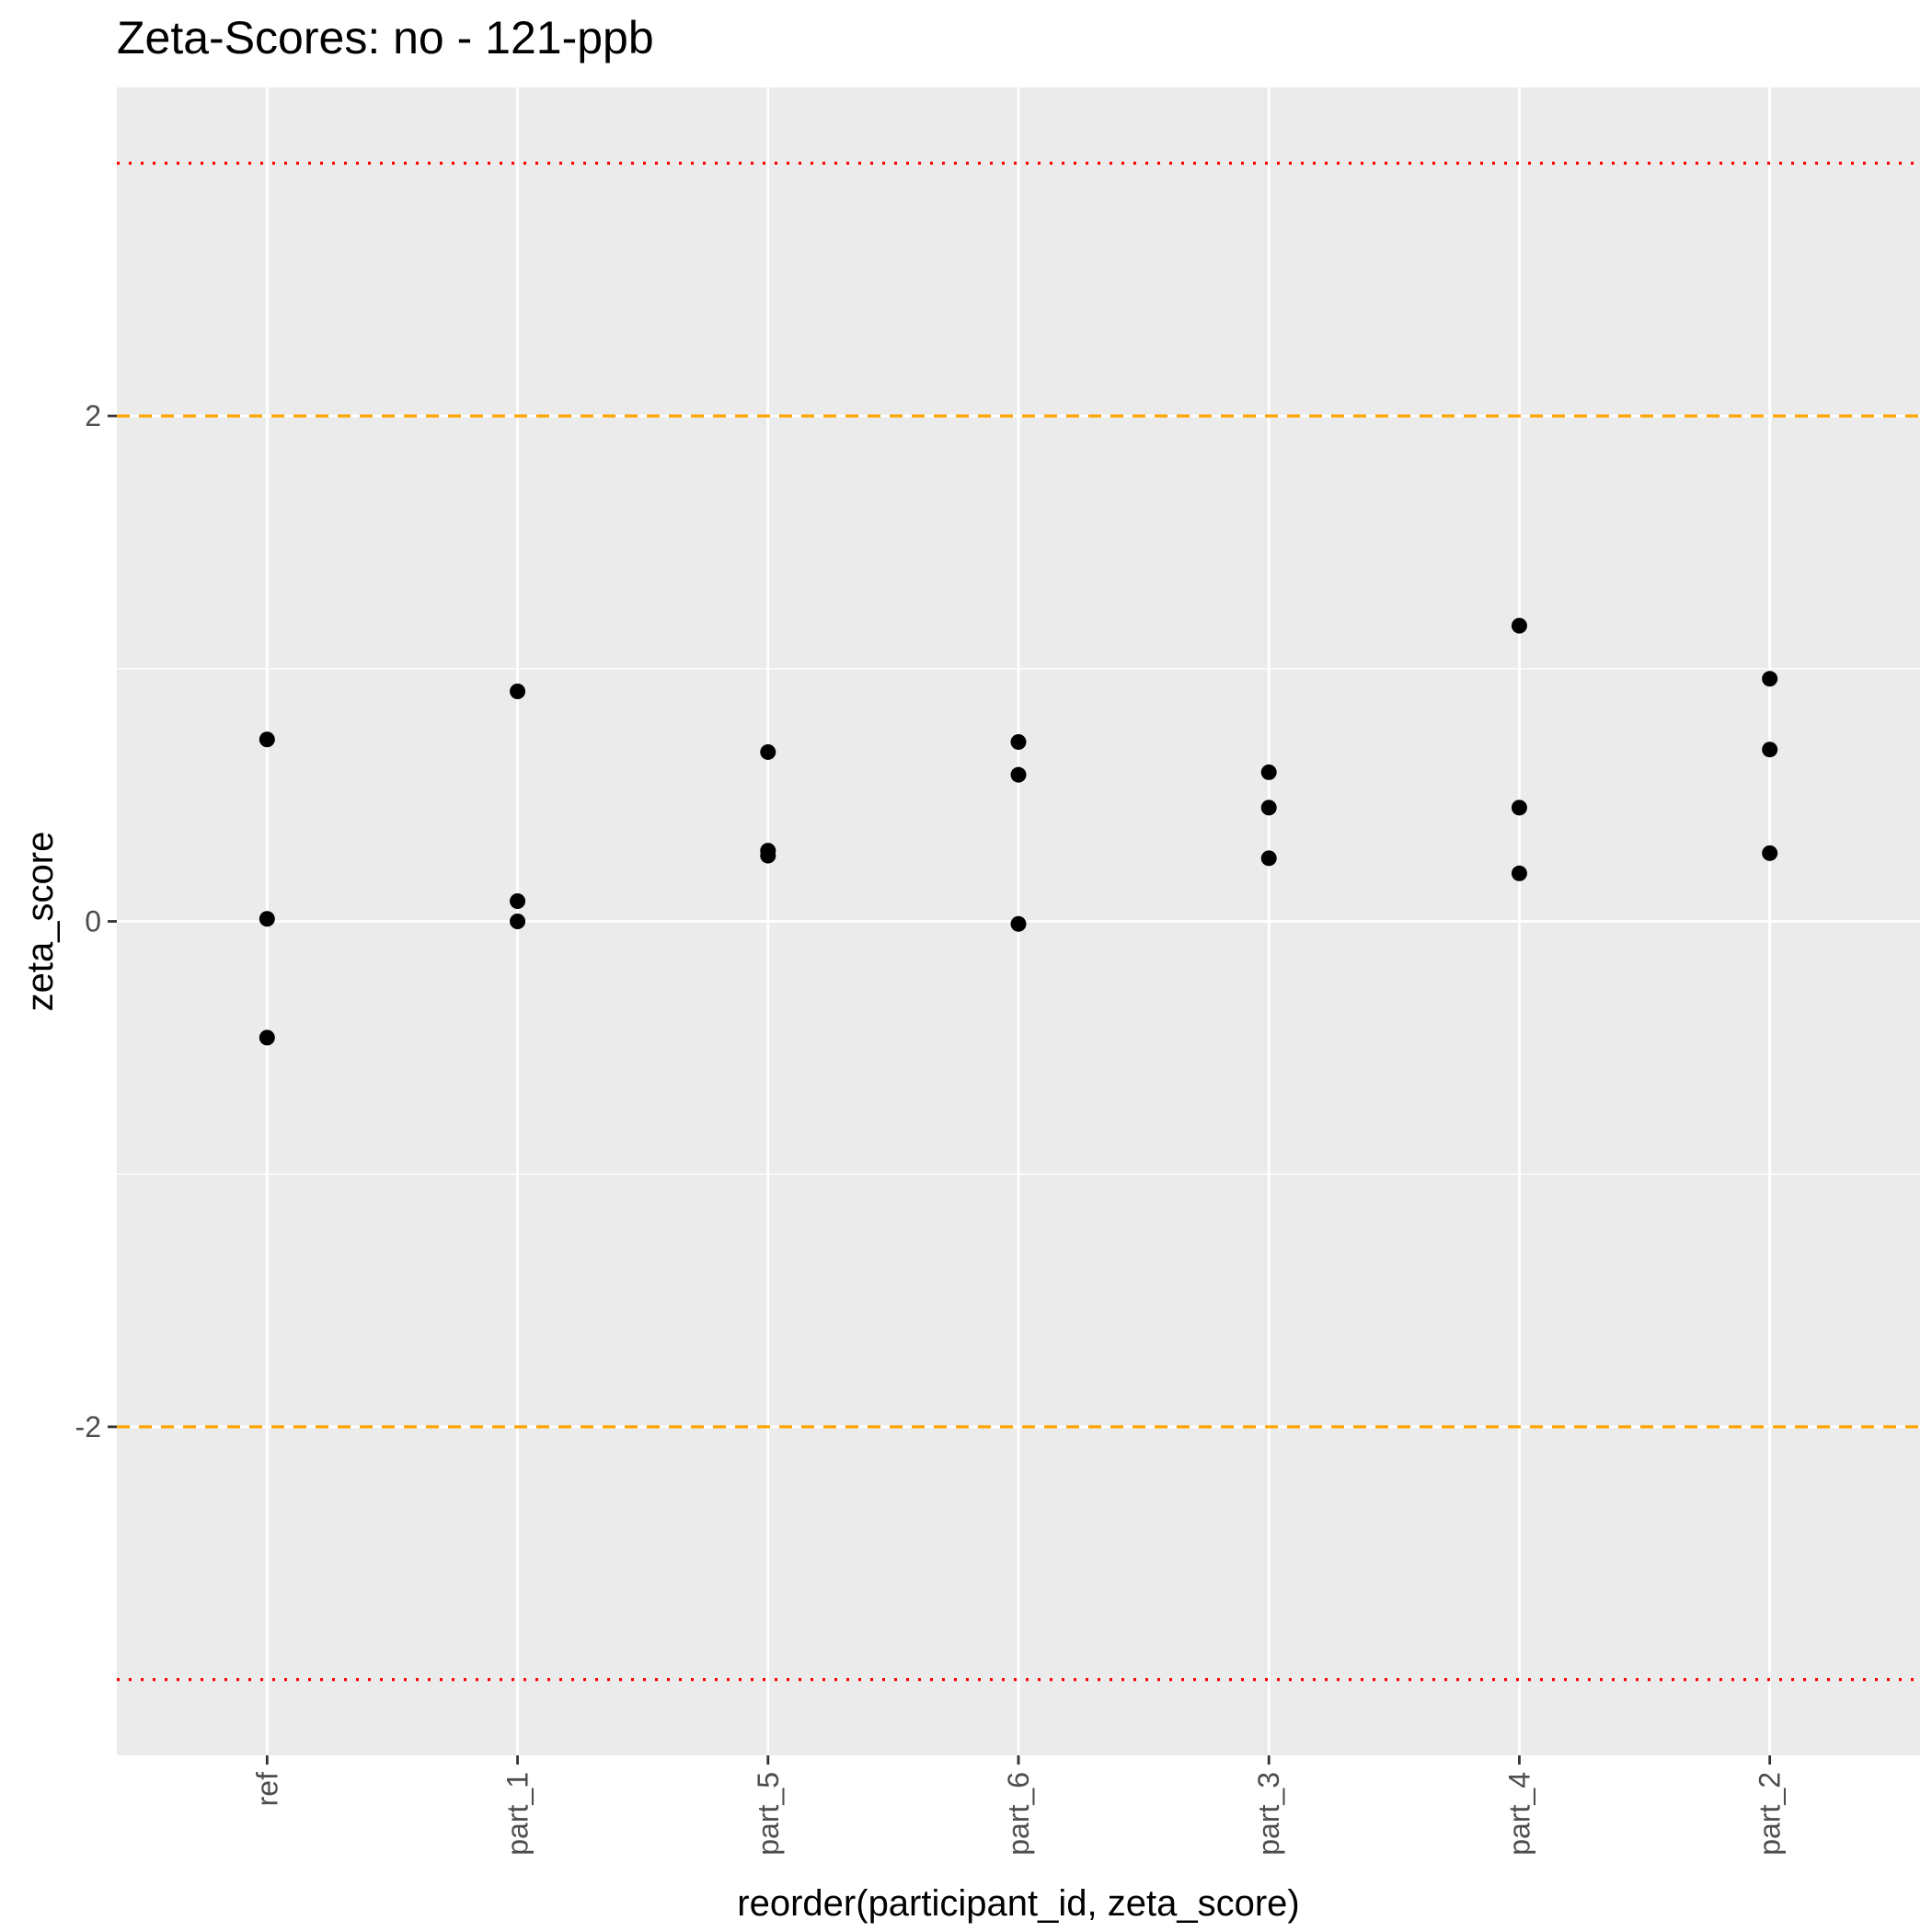 The width and height of the screenshot is (1932, 1932). Describe the element at coordinates (1770, 1814) in the screenshot. I see `x-tick-label: part_2` at that location.